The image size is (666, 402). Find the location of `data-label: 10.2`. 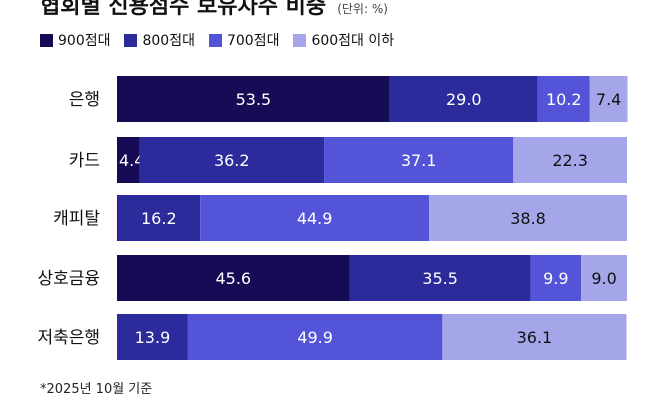

data-label: 10.2 is located at coordinates (564, 99).